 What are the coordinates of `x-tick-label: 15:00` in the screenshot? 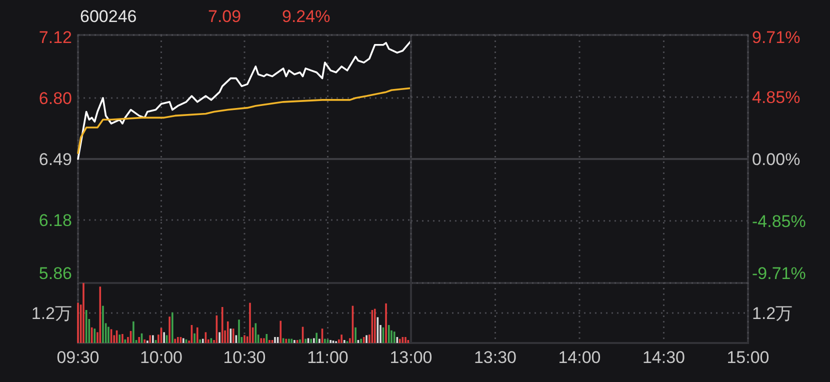 It's located at (748, 357).